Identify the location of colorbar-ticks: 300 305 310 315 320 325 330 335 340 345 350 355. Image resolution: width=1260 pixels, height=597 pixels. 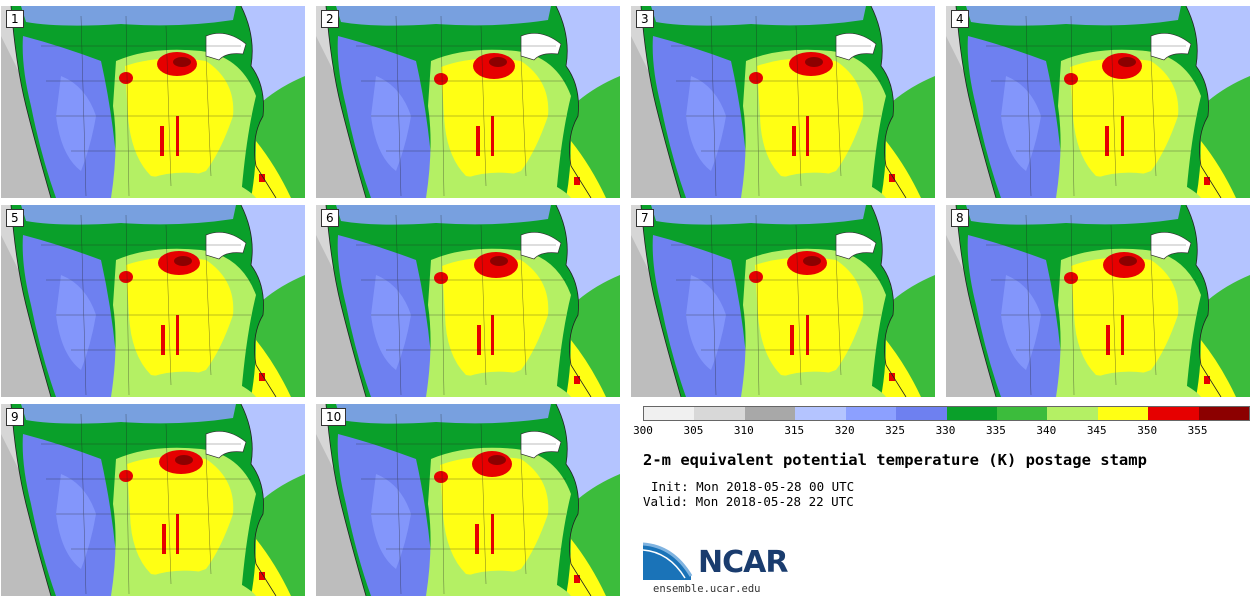
(940, 432).